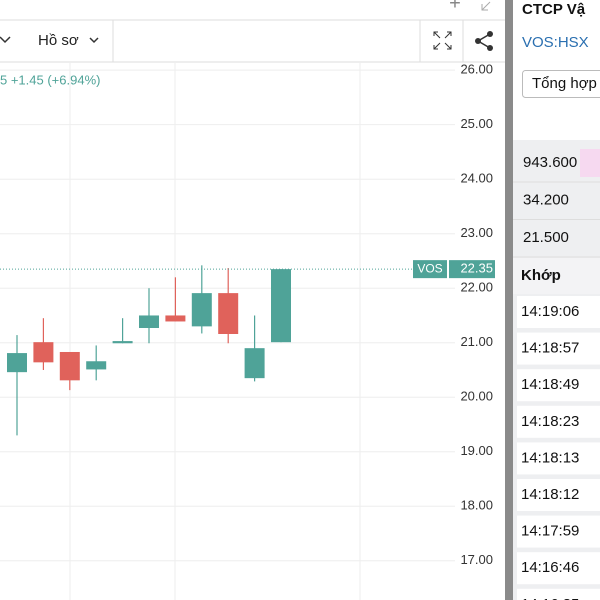  What do you see at coordinates (554, 9) in the screenshot?
I see `company-name: CTCP Vậ` at bounding box center [554, 9].